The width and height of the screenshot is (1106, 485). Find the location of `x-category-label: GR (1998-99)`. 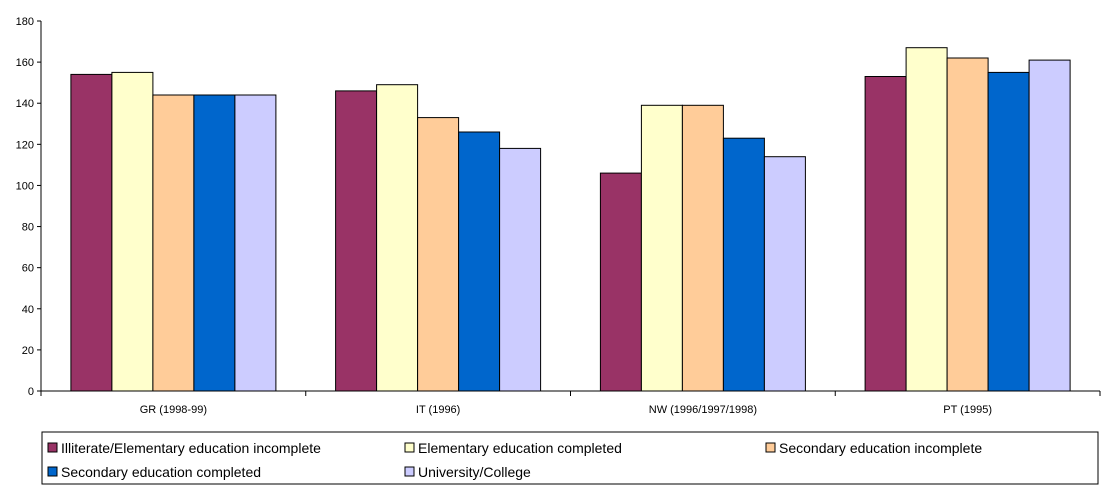

x-category-label: GR (1998-99) is located at coordinates (173, 410).